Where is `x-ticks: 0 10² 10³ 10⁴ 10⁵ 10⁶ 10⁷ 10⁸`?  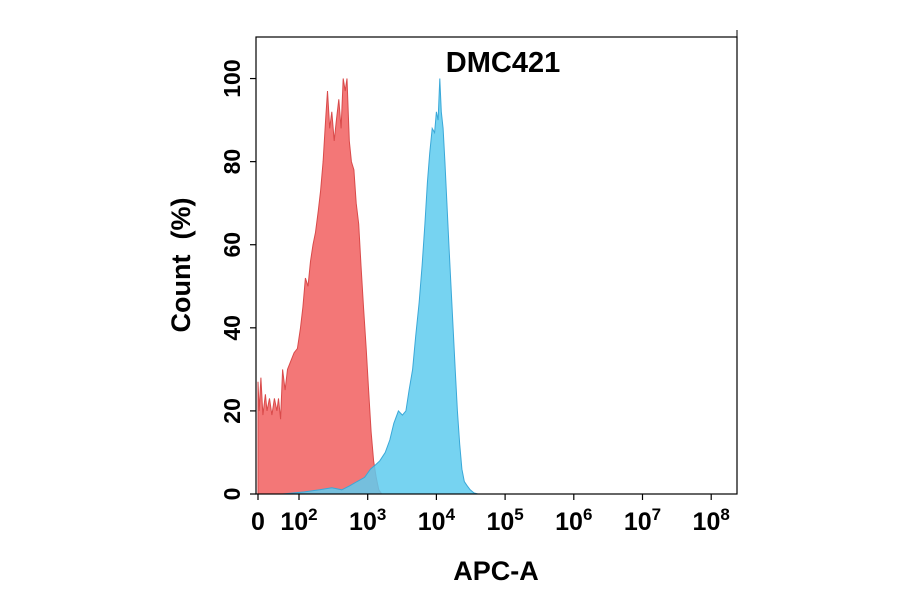 x-ticks: 0 10² 10³ 10⁴ 10⁵ 10⁶ 10⁷ 10⁸ is located at coordinates (490, 515).